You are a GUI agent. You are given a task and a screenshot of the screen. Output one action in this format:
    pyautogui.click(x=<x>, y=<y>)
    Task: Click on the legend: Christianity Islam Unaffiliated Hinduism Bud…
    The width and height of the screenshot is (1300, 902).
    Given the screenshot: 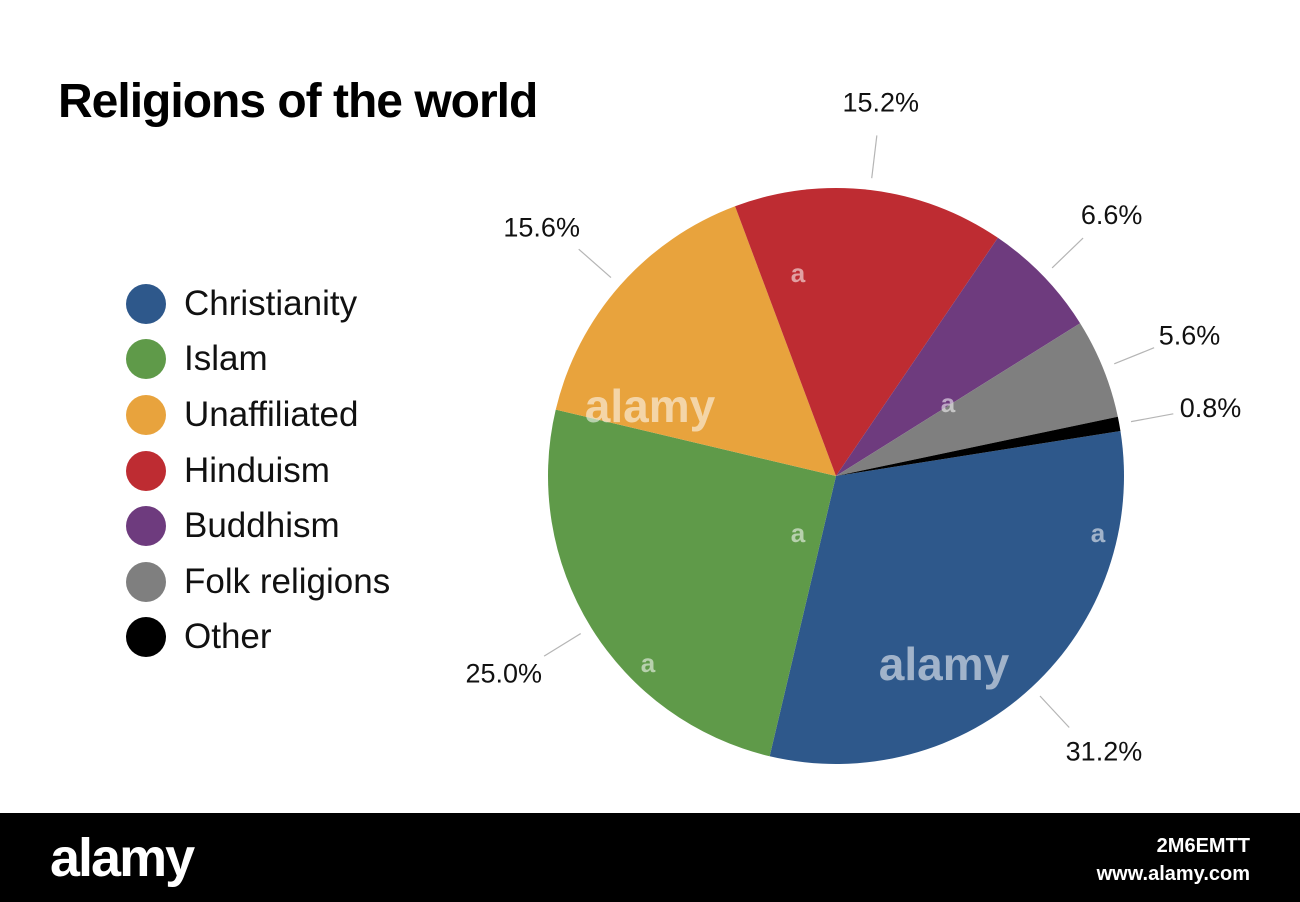 What is the action you would take?
    pyautogui.click(x=258, y=470)
    